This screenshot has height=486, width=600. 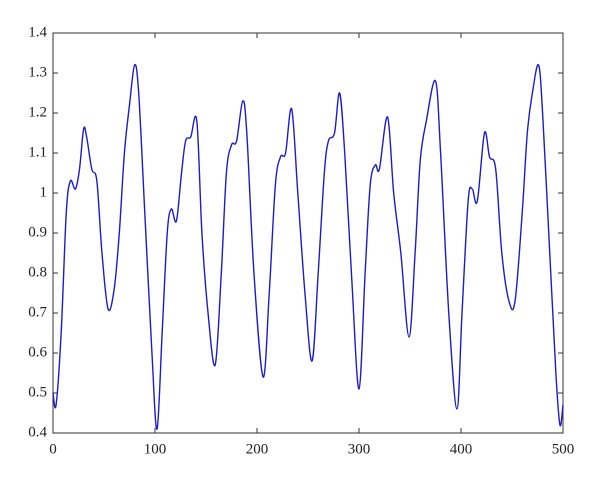 I want to click on y-tick-label: 1.3, so click(x=37, y=72).